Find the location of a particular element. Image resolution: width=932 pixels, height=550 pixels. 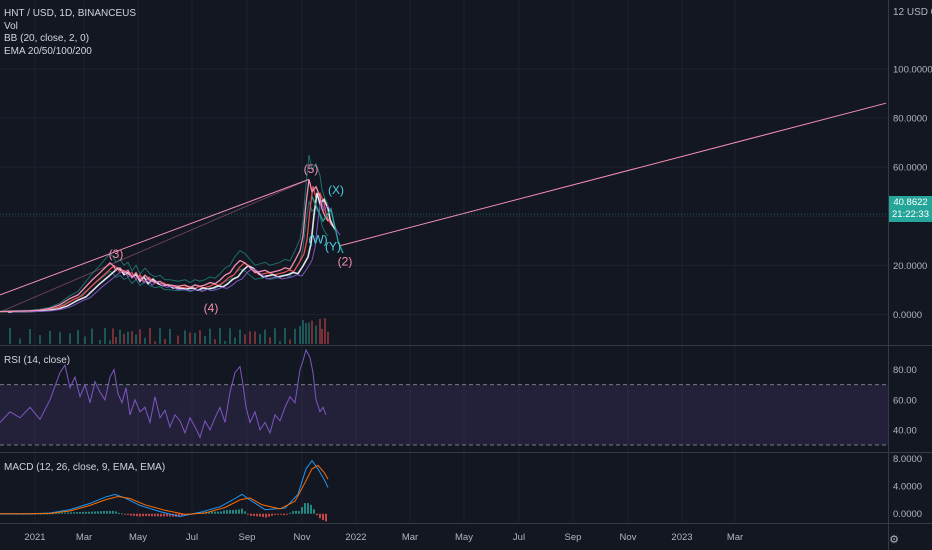

legend-ema: EMA 20/50/100/200 is located at coordinates (48, 51).